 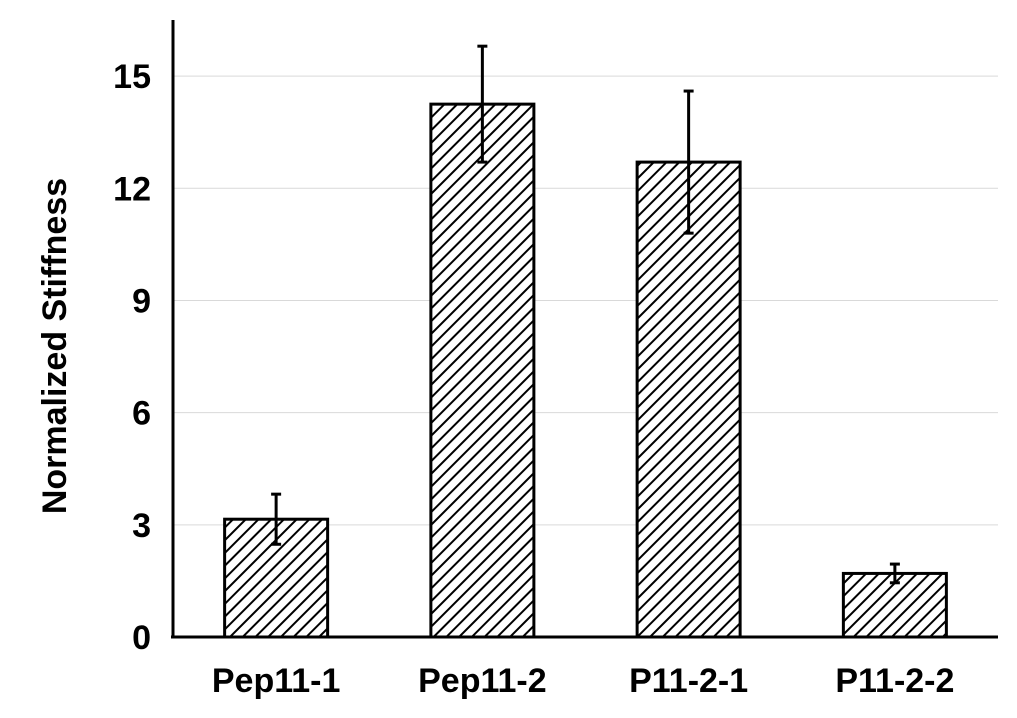 I want to click on x-tick-label: P11-2-2, so click(x=894, y=681).